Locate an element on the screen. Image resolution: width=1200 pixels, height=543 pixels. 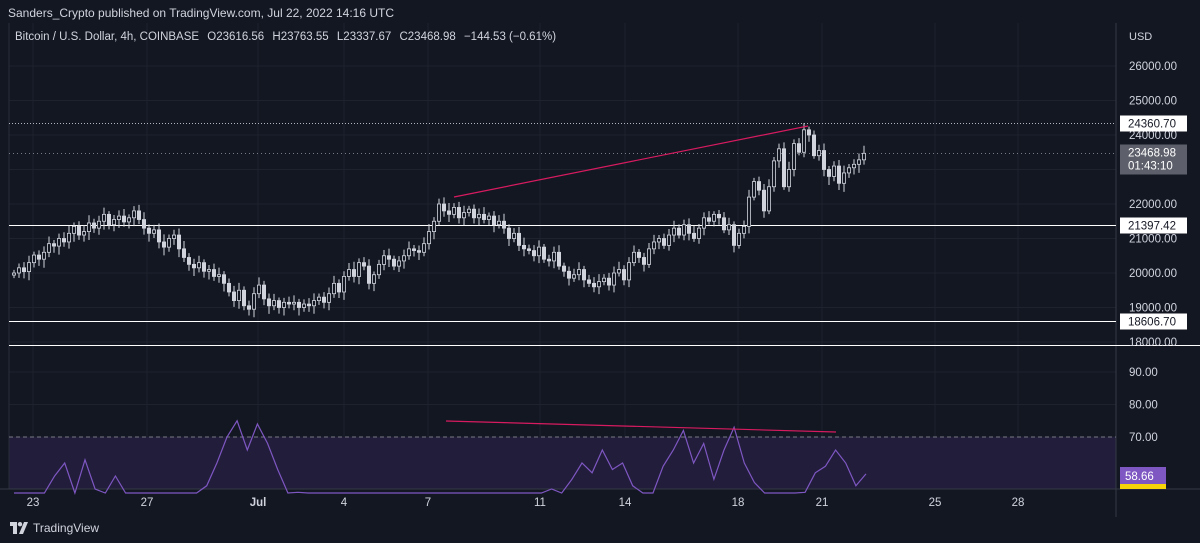
time-tick-label: 27 is located at coordinates (147, 503).